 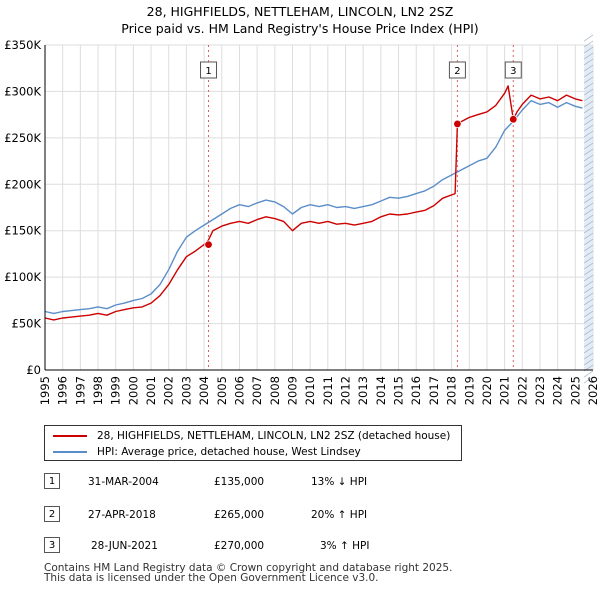 I want to click on forecast-shade, so click(x=588, y=207).